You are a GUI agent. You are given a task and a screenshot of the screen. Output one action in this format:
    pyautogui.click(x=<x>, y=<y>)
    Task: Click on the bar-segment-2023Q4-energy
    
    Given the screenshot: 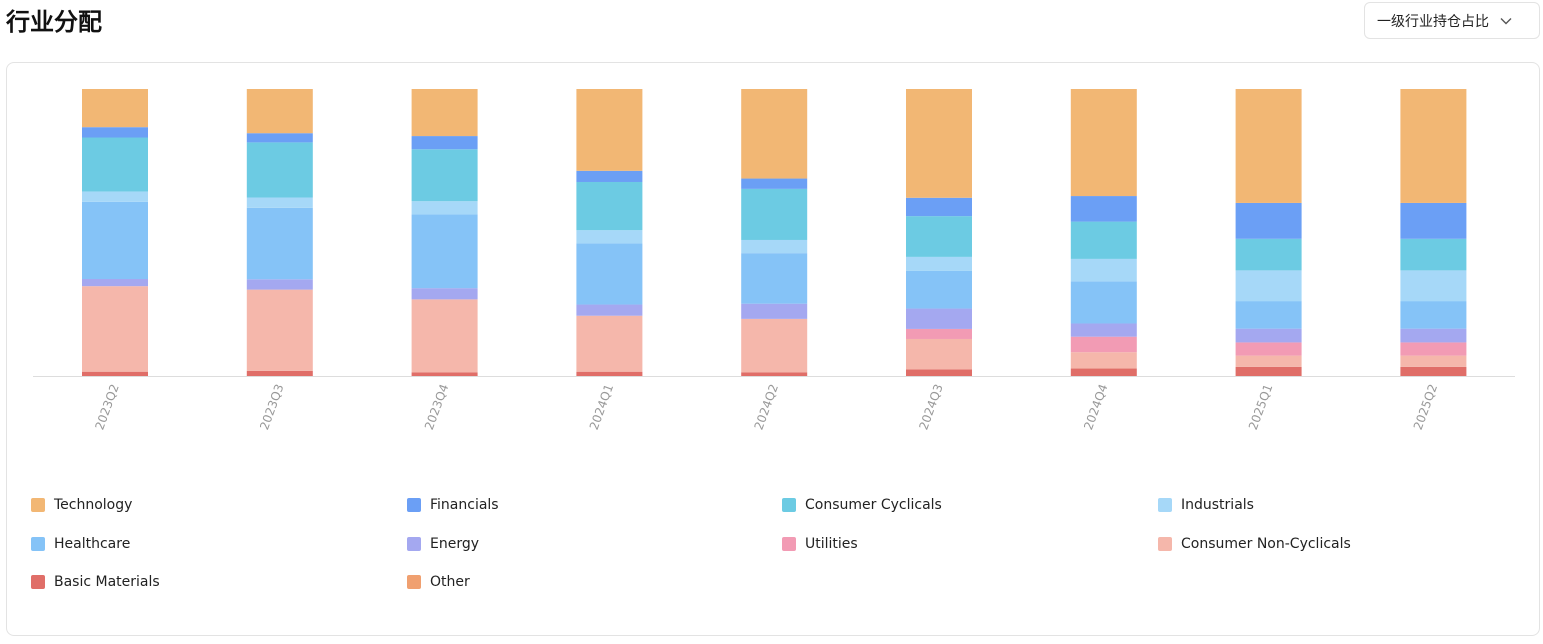 What is the action you would take?
    pyautogui.click(x=444, y=294)
    